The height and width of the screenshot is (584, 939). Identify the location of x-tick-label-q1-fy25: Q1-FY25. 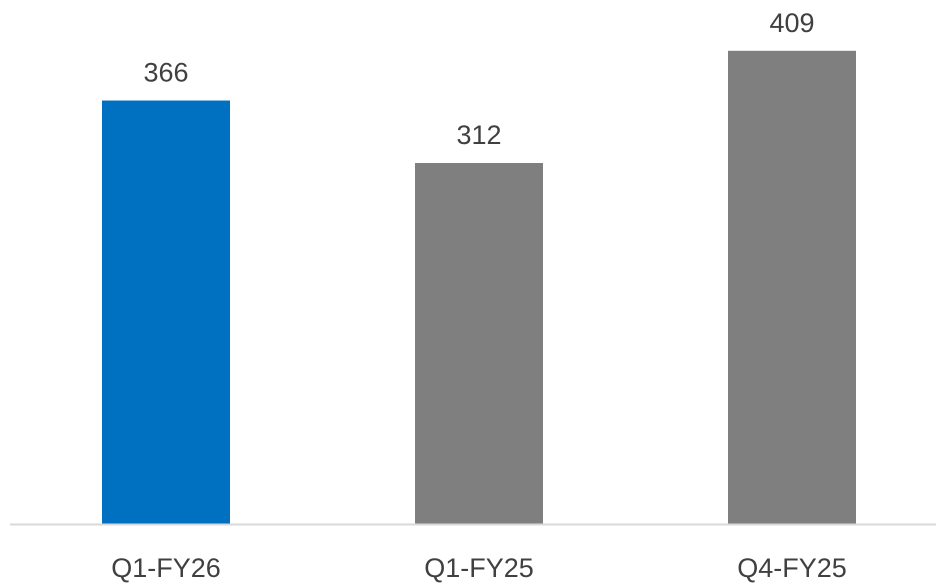
(479, 568).